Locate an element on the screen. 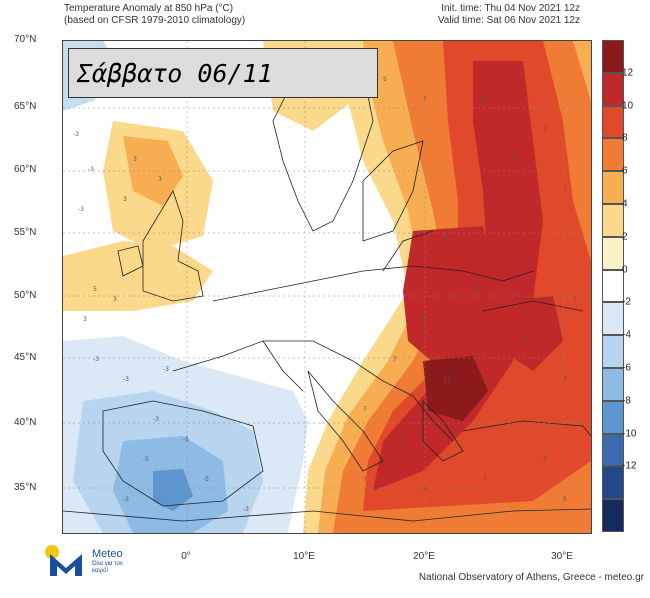 Image resolution: width=650 pixels, height=598 pixels. color-scale-tick: -4 is located at coordinates (626, 335).